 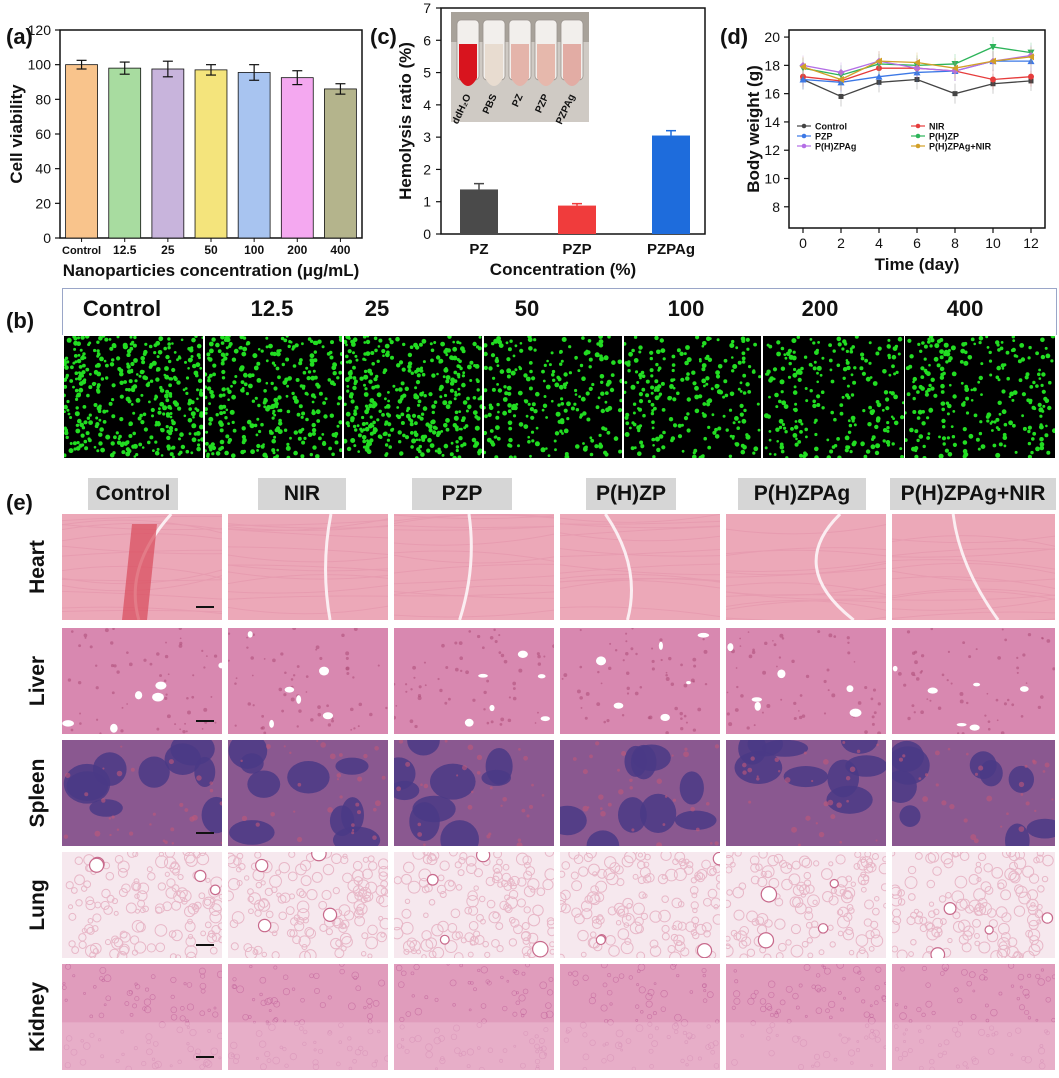 I want to click on xtick-label-a: Control, so click(x=81, y=251).